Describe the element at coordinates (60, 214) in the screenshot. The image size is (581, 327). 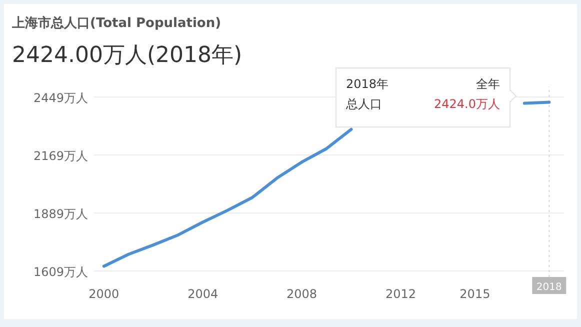
I see `y-tick-label: 1889万人` at that location.